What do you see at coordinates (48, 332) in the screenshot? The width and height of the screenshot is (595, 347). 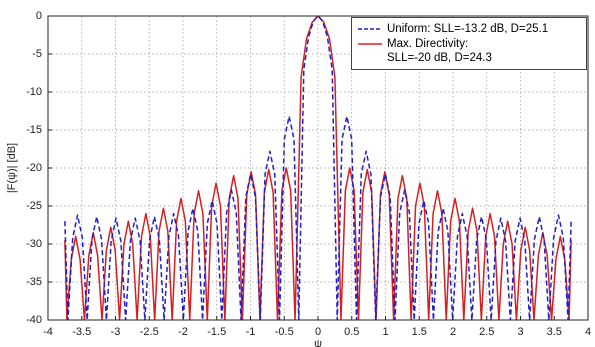 I see `x-tick-label: -4` at bounding box center [48, 332].